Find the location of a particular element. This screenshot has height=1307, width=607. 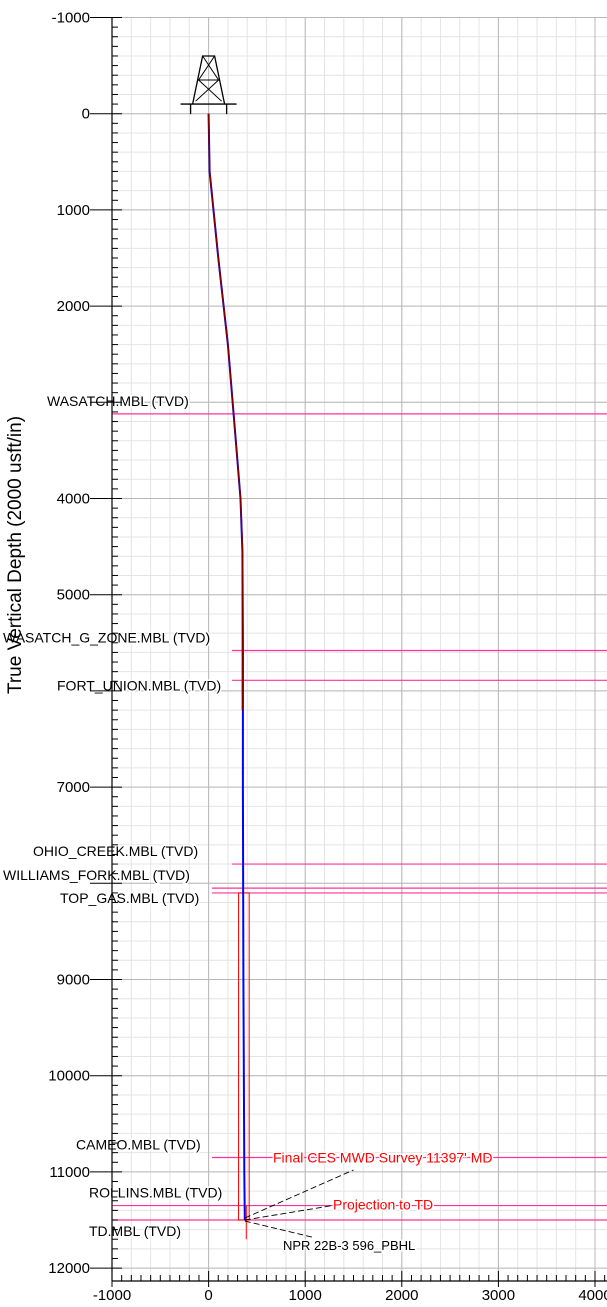

y-tick-label: 12000 is located at coordinates (69, 1268).